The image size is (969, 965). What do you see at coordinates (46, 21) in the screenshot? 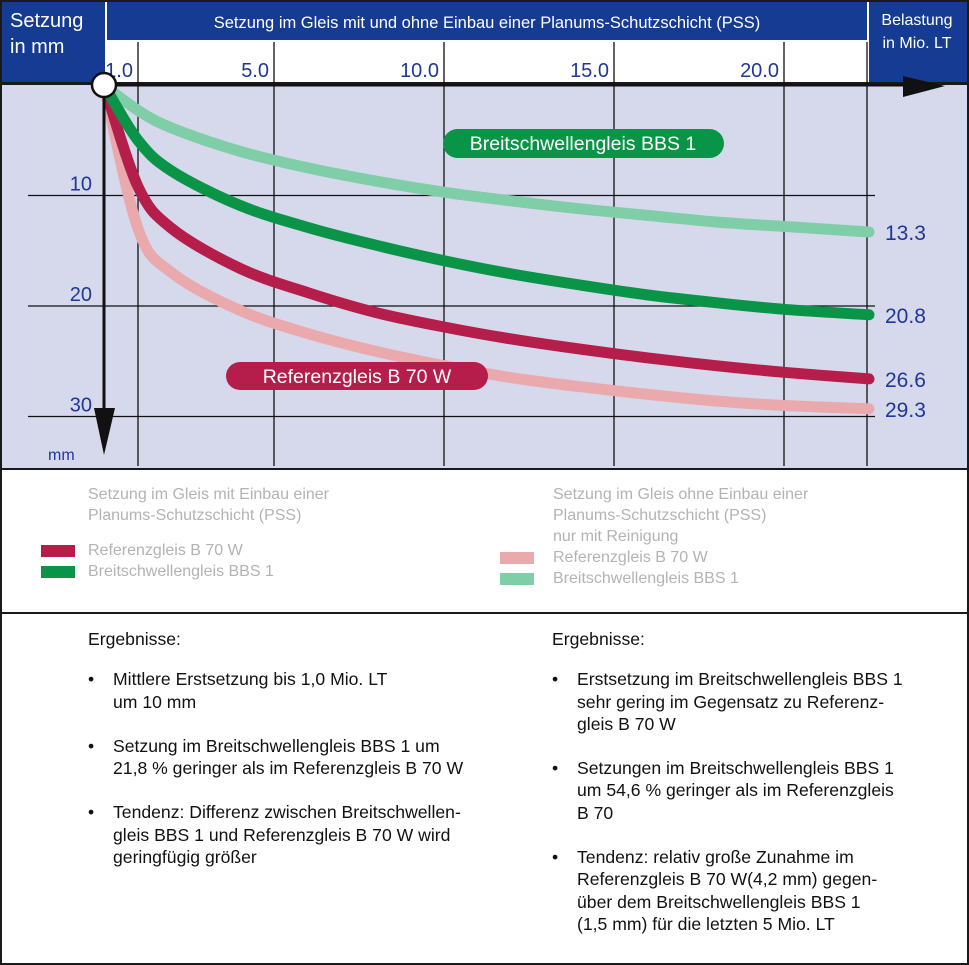
I see `y-axis-title-line1: Setzung` at bounding box center [46, 21].